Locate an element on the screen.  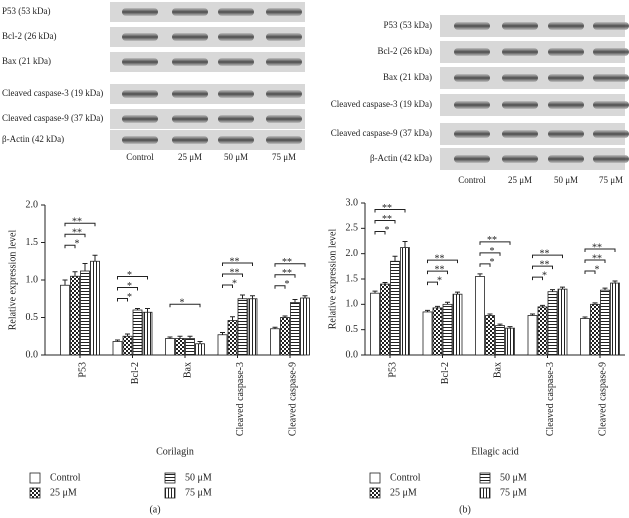
blot-row-label: Bcl-2 (26 kDa) is located at coordinates (29, 36).